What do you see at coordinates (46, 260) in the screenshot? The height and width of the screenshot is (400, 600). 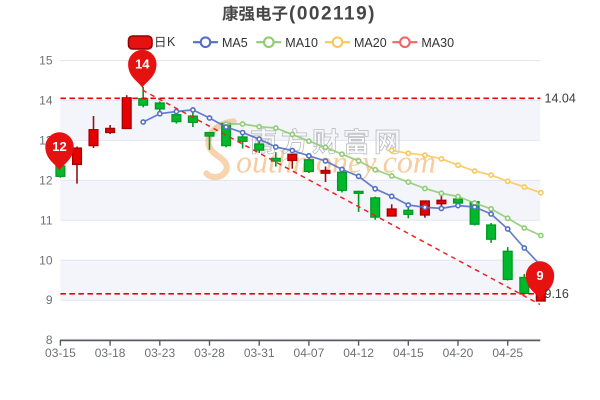 I see `svg-text: 10` at bounding box center [46, 260].